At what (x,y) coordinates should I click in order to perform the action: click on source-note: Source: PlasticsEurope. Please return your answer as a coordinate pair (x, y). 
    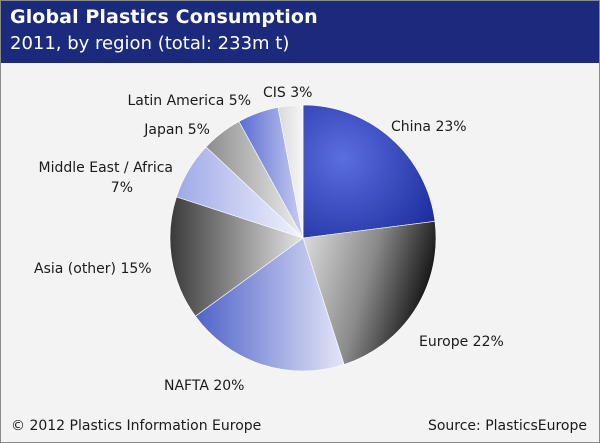
    Looking at the image, I should click on (507, 426).